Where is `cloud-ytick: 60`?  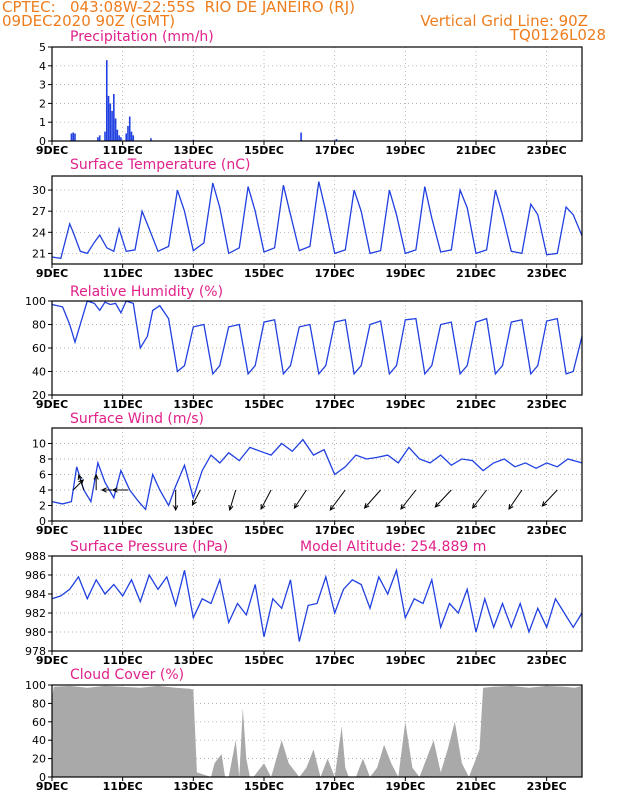
cloud-ytick: 60 is located at coordinates (39, 722).